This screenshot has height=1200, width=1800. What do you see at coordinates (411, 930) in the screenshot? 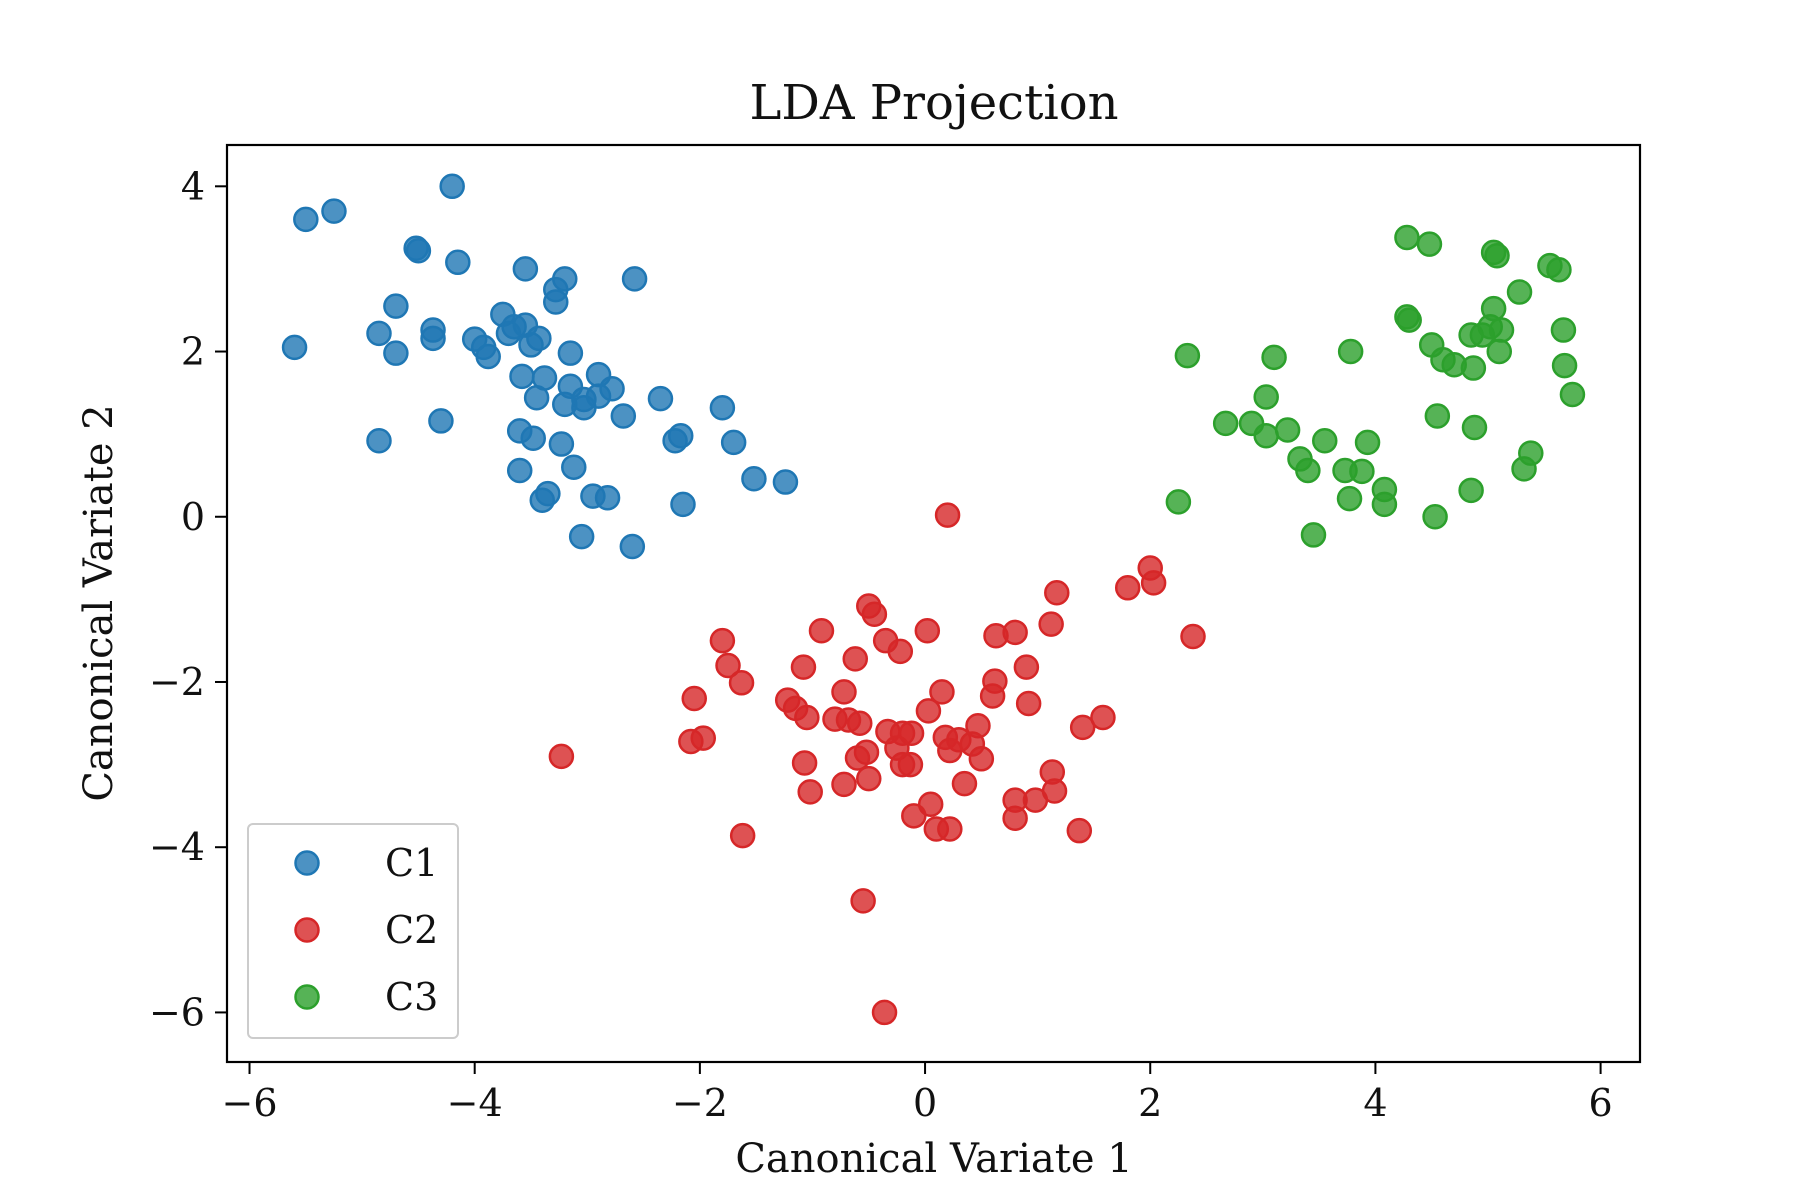
I see `legend-label: C2` at bounding box center [411, 930].